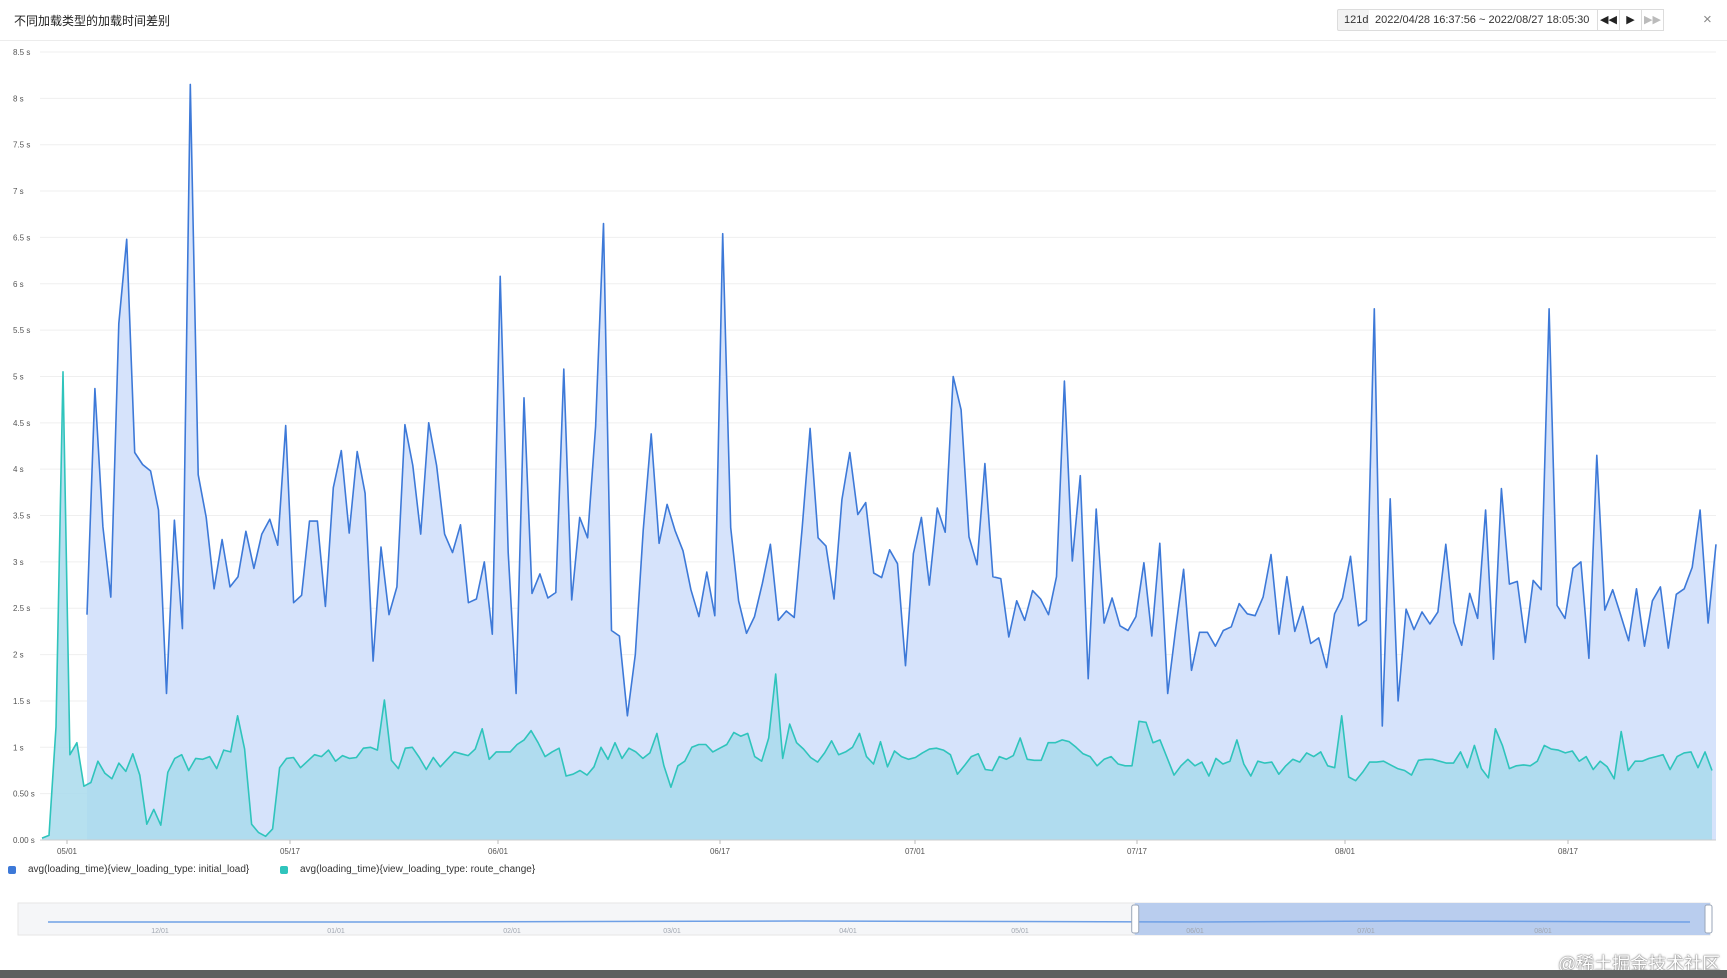  Describe the element at coordinates (336, 931) in the screenshot. I see `zoom-tick-label: 01/01` at that location.